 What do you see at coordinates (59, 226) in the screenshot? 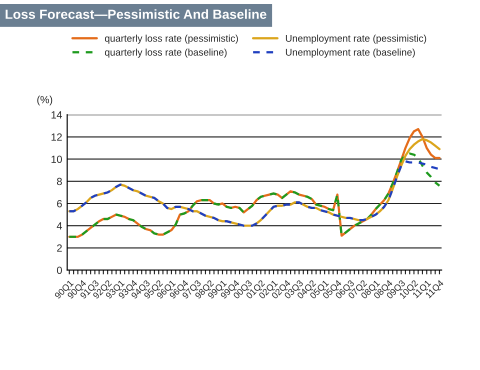
I see `y-tick-label: 4` at bounding box center [59, 226].